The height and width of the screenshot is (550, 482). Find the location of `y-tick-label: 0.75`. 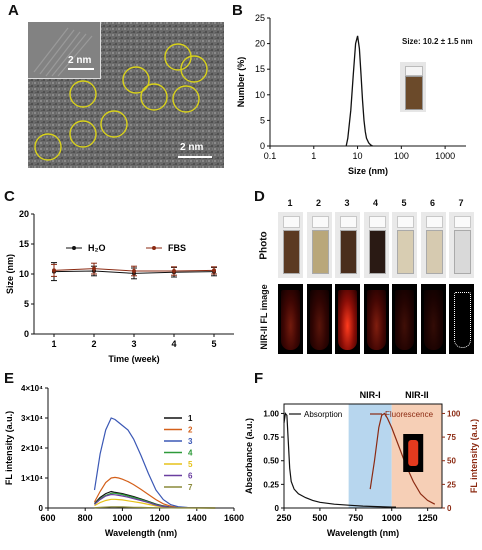

y-tick-label: 0.75 is located at coordinates (271, 437).